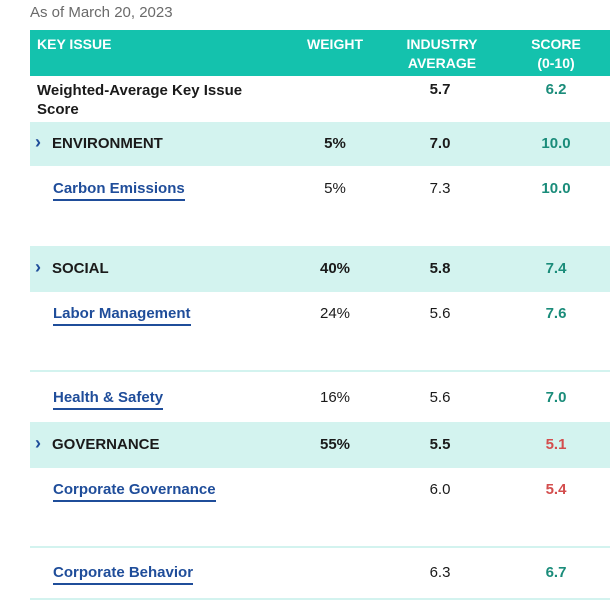  Describe the element at coordinates (440, 89) in the screenshot. I see `summary-industry-average: 5.7` at that location.